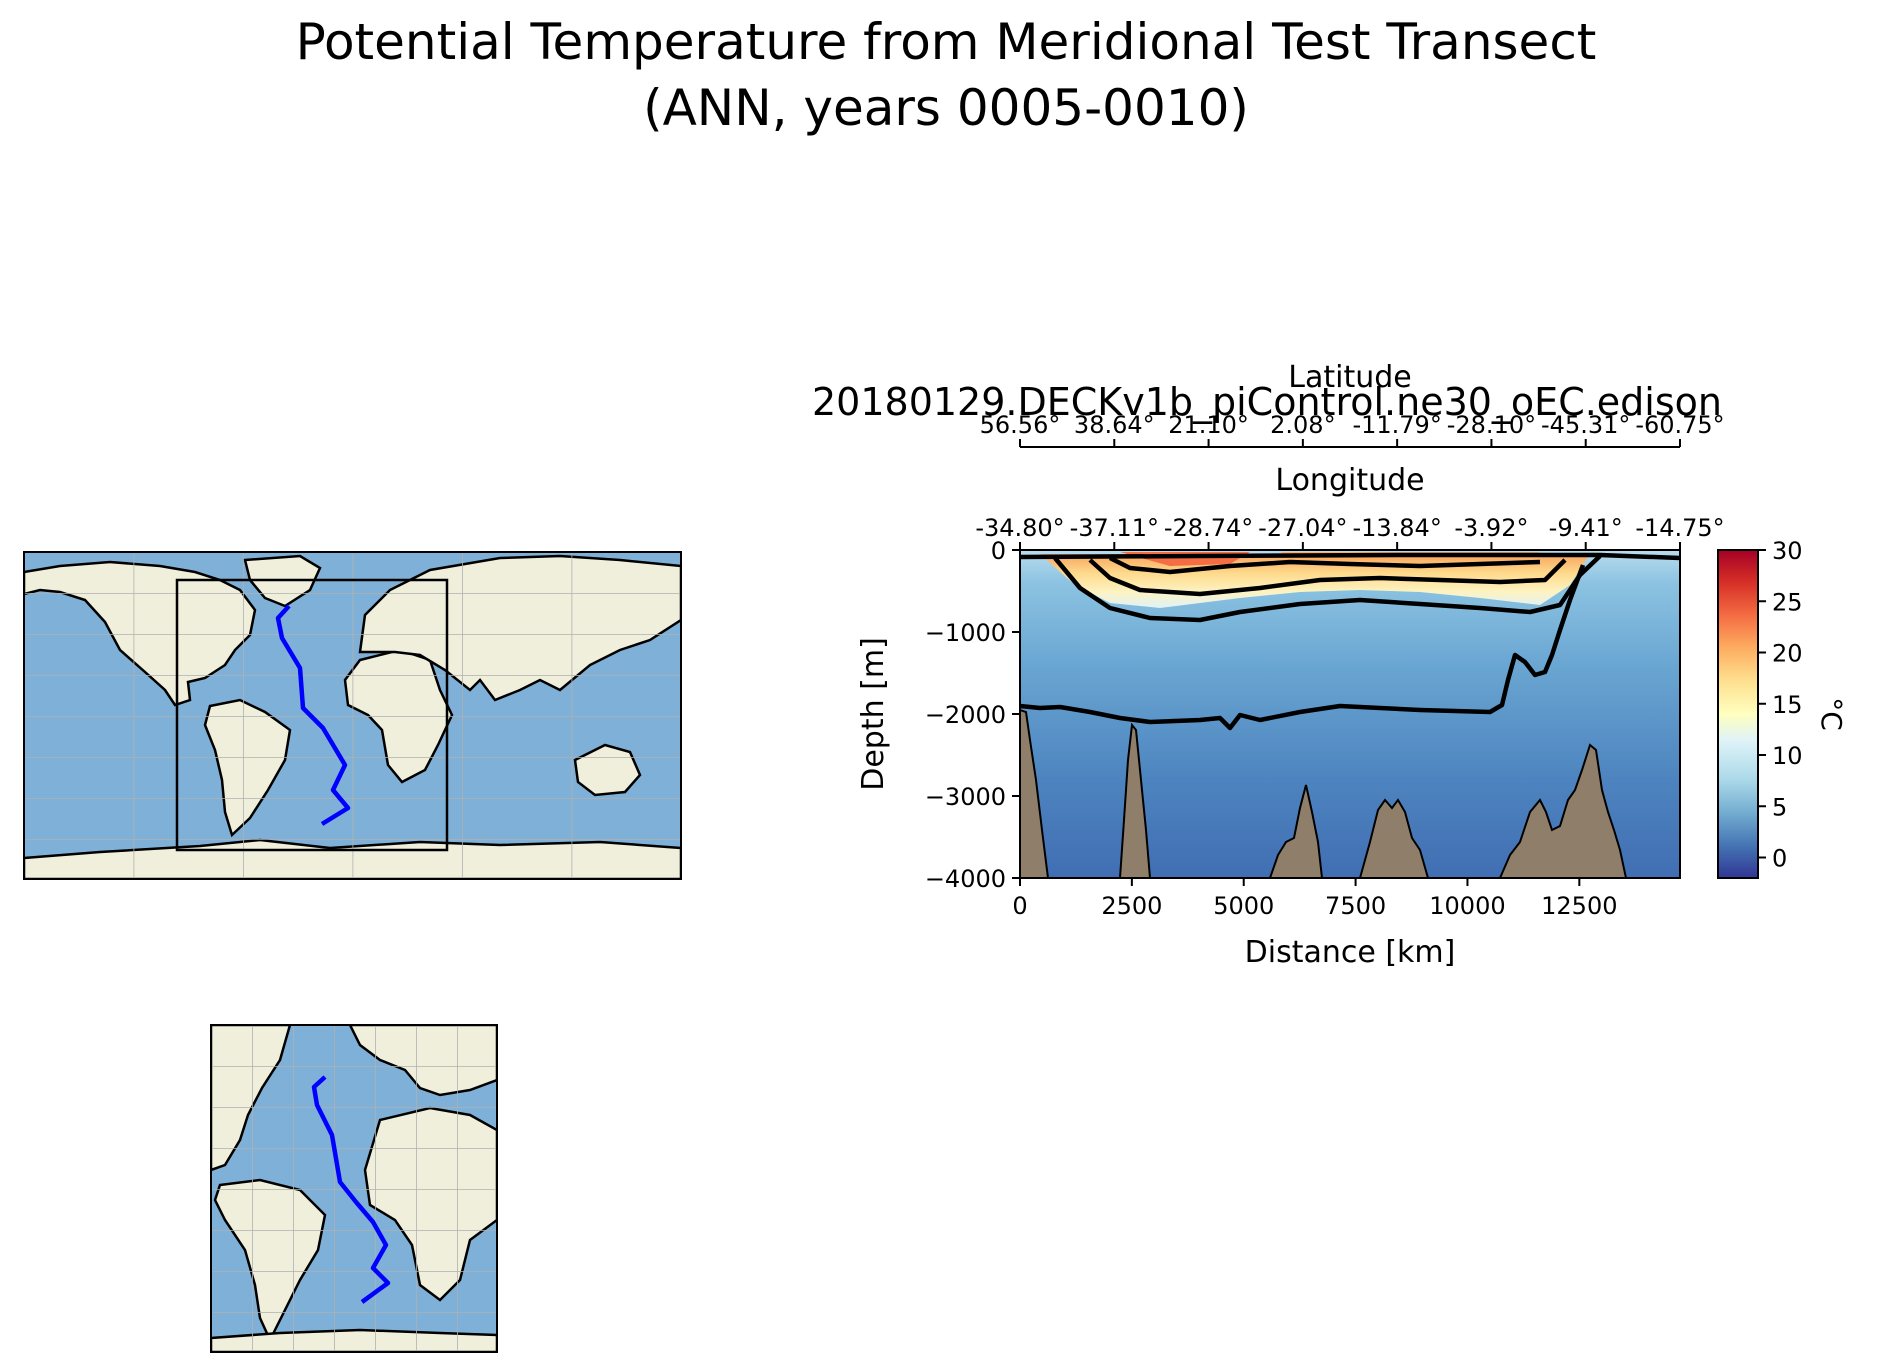  Describe the element at coordinates (1349, 480) in the screenshot. I see `longitude-axis-label: Longitude` at that location.